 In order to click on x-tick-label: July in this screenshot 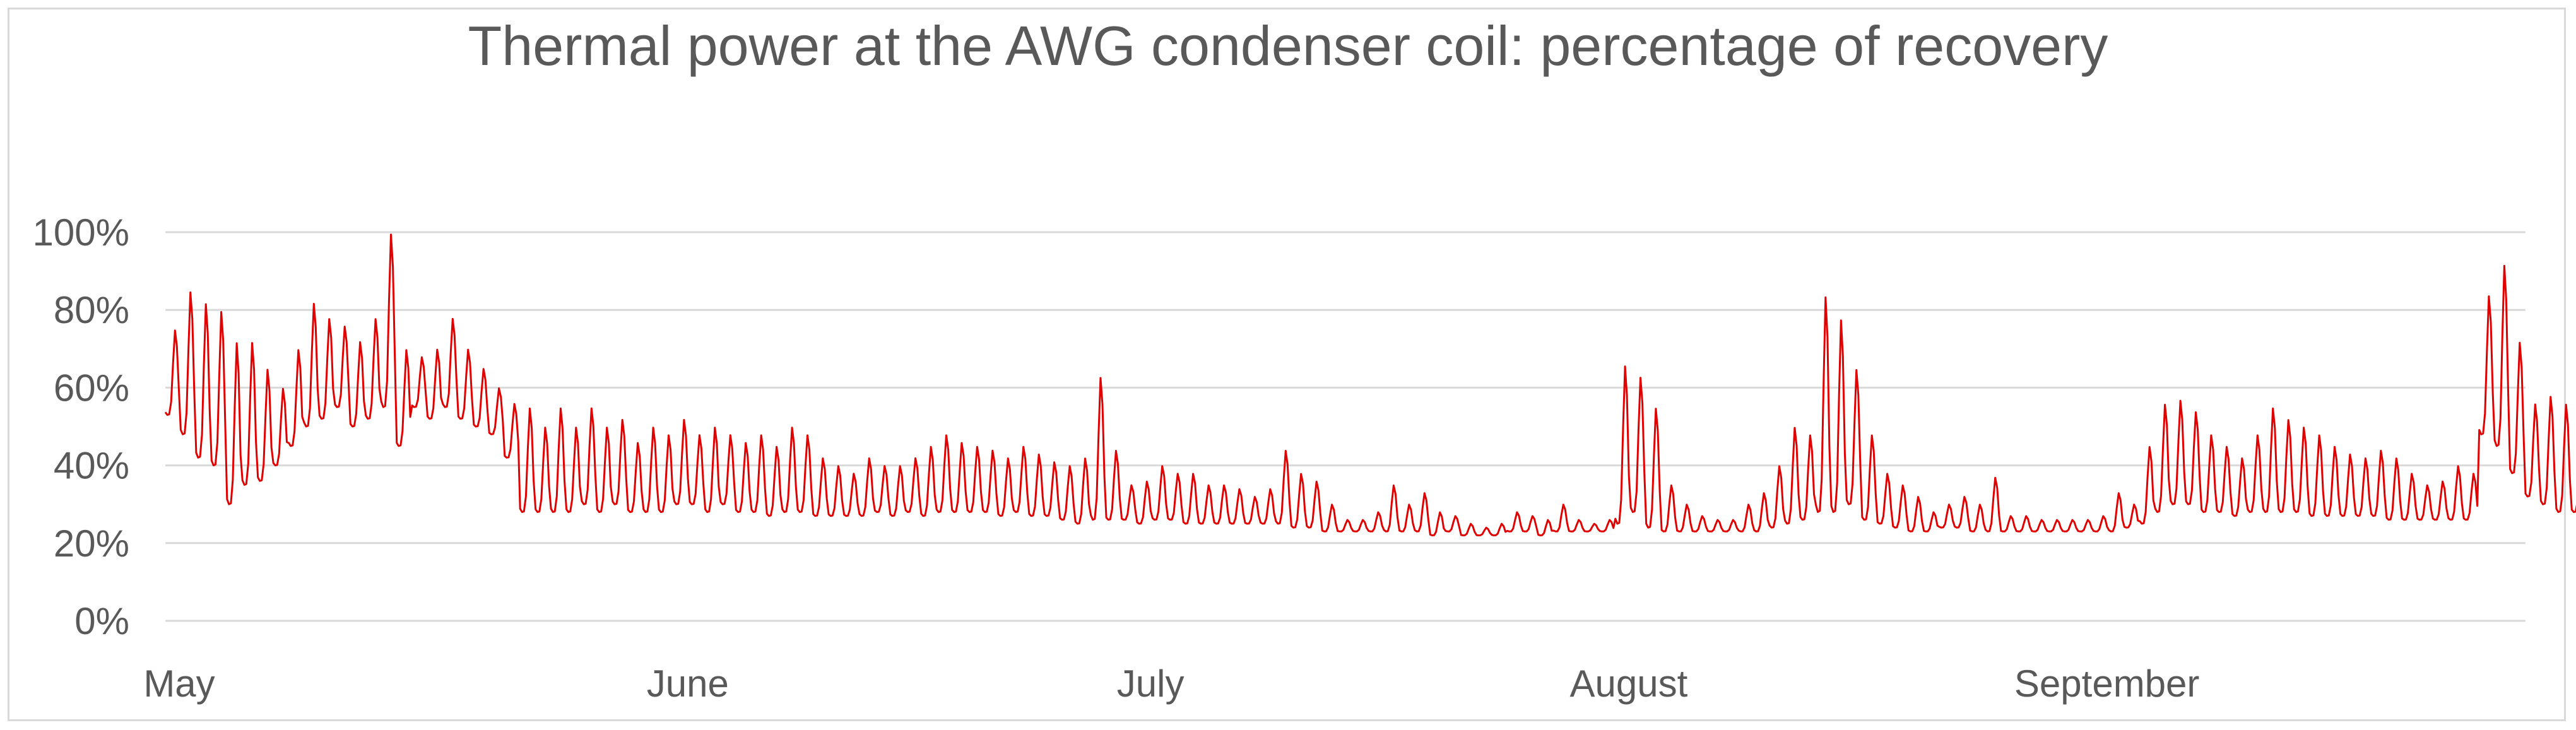, I will do `click(1151, 683)`.